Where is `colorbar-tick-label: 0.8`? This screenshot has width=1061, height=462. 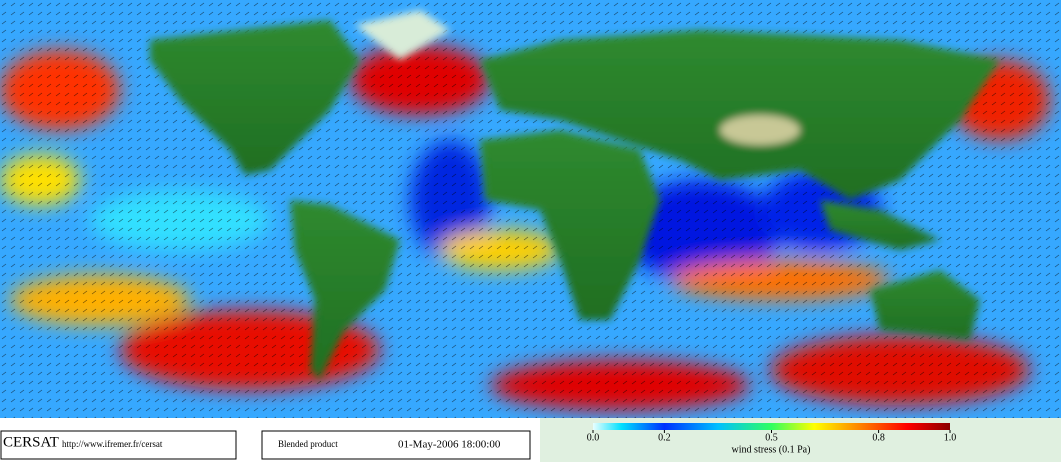 colorbar-tick-label: 0.8 is located at coordinates (878, 437).